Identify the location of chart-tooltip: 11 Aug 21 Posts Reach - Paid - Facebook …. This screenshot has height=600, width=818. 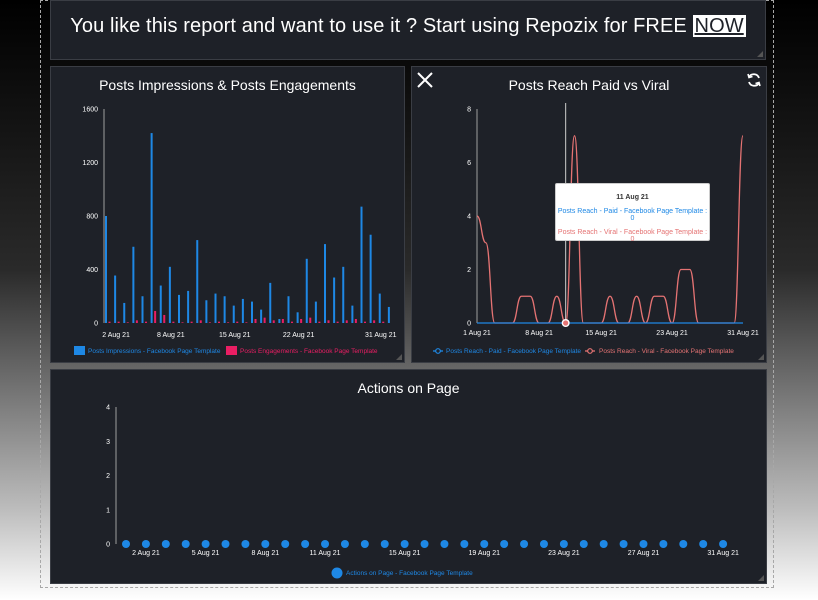
(632, 213).